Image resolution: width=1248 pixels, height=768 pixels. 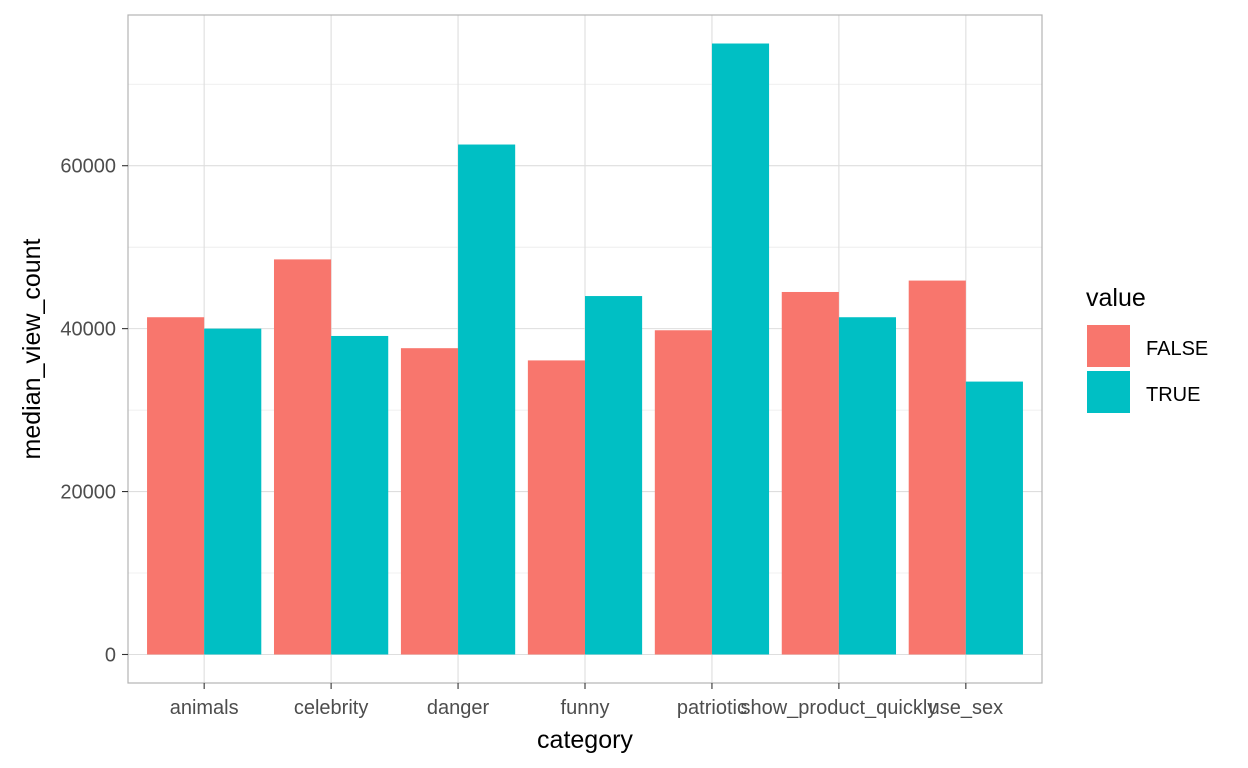 What do you see at coordinates (32, 348) in the screenshot?
I see `y-axis-title: median_view_count` at bounding box center [32, 348].